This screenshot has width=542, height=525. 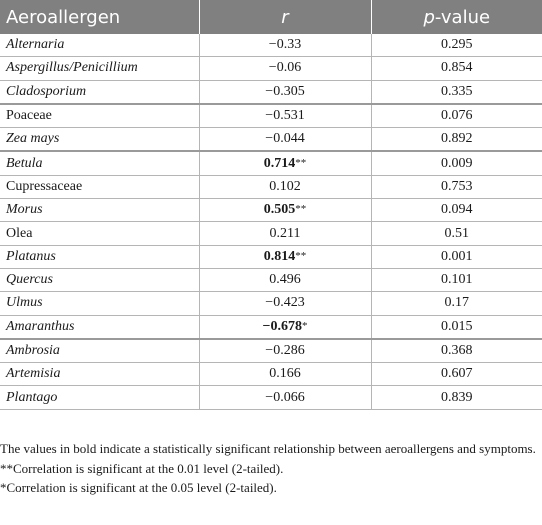 I want to click on r-value: −0.33, so click(x=285, y=45).